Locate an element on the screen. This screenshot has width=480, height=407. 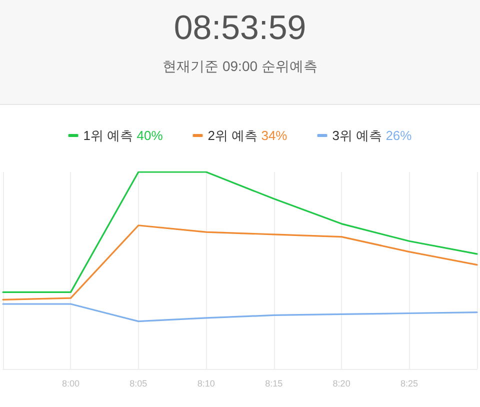
x-tick-label: 8:10 is located at coordinates (206, 383).